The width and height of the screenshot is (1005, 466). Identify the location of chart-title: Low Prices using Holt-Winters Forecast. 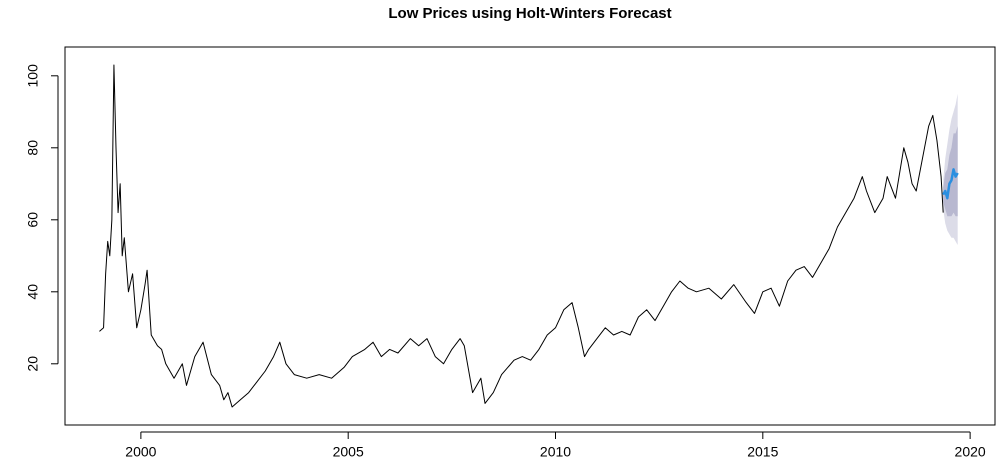
(529, 13).